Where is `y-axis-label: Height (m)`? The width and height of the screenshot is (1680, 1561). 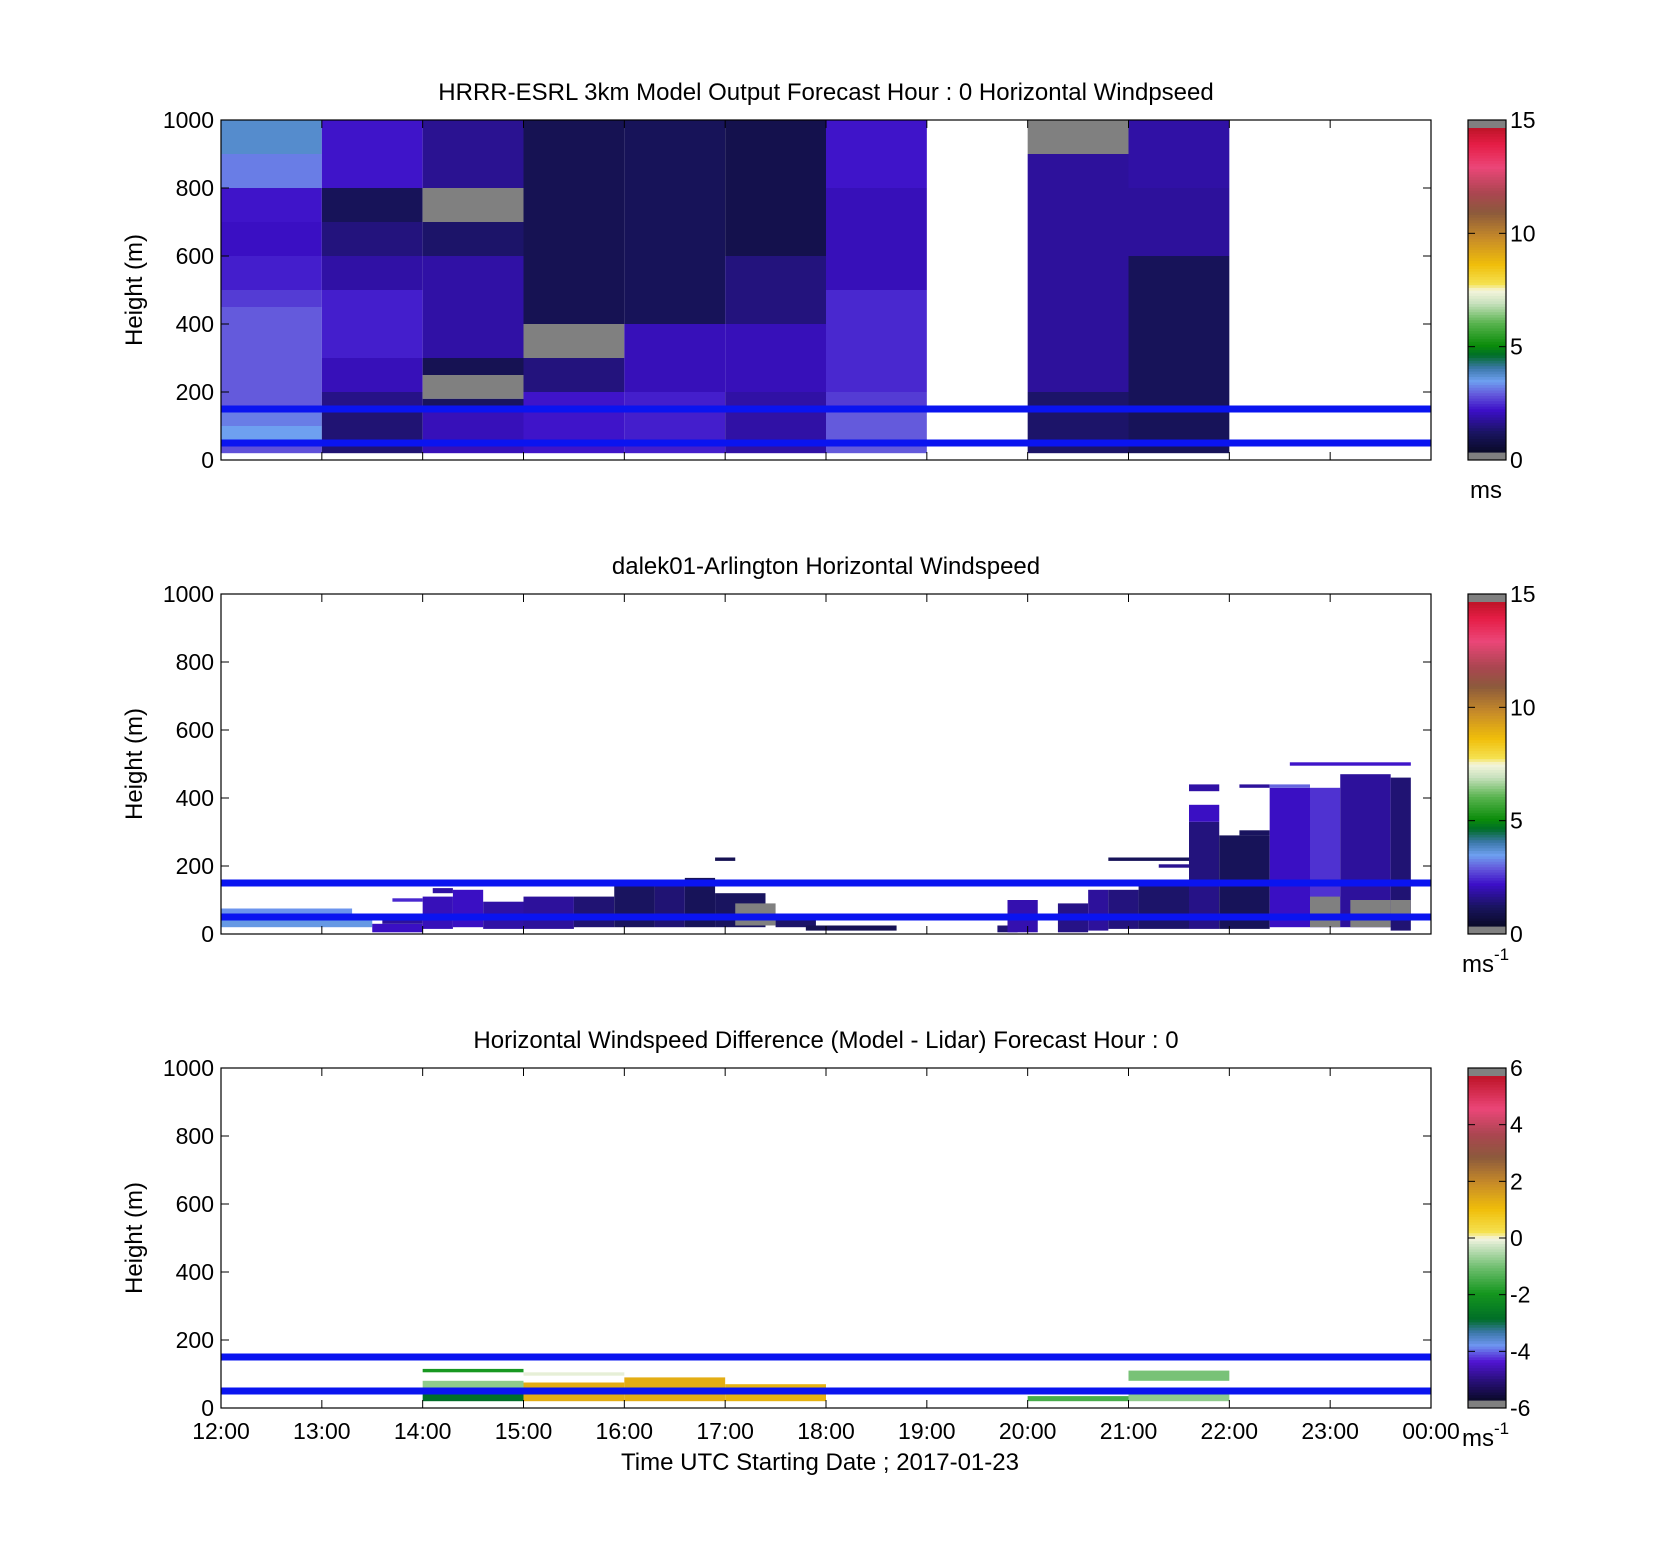 y-axis-label: Height (m) is located at coordinates (134, 290).